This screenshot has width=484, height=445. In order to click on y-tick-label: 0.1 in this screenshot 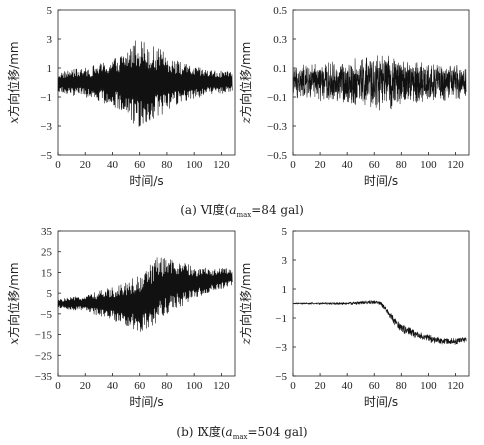, I will do `click(280, 69)`.